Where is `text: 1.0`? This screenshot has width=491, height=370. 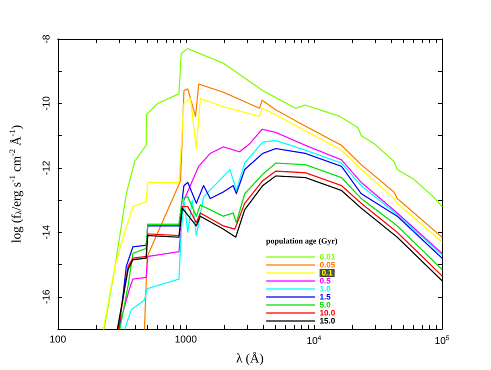
text: 1.0 is located at coordinates (326, 289).